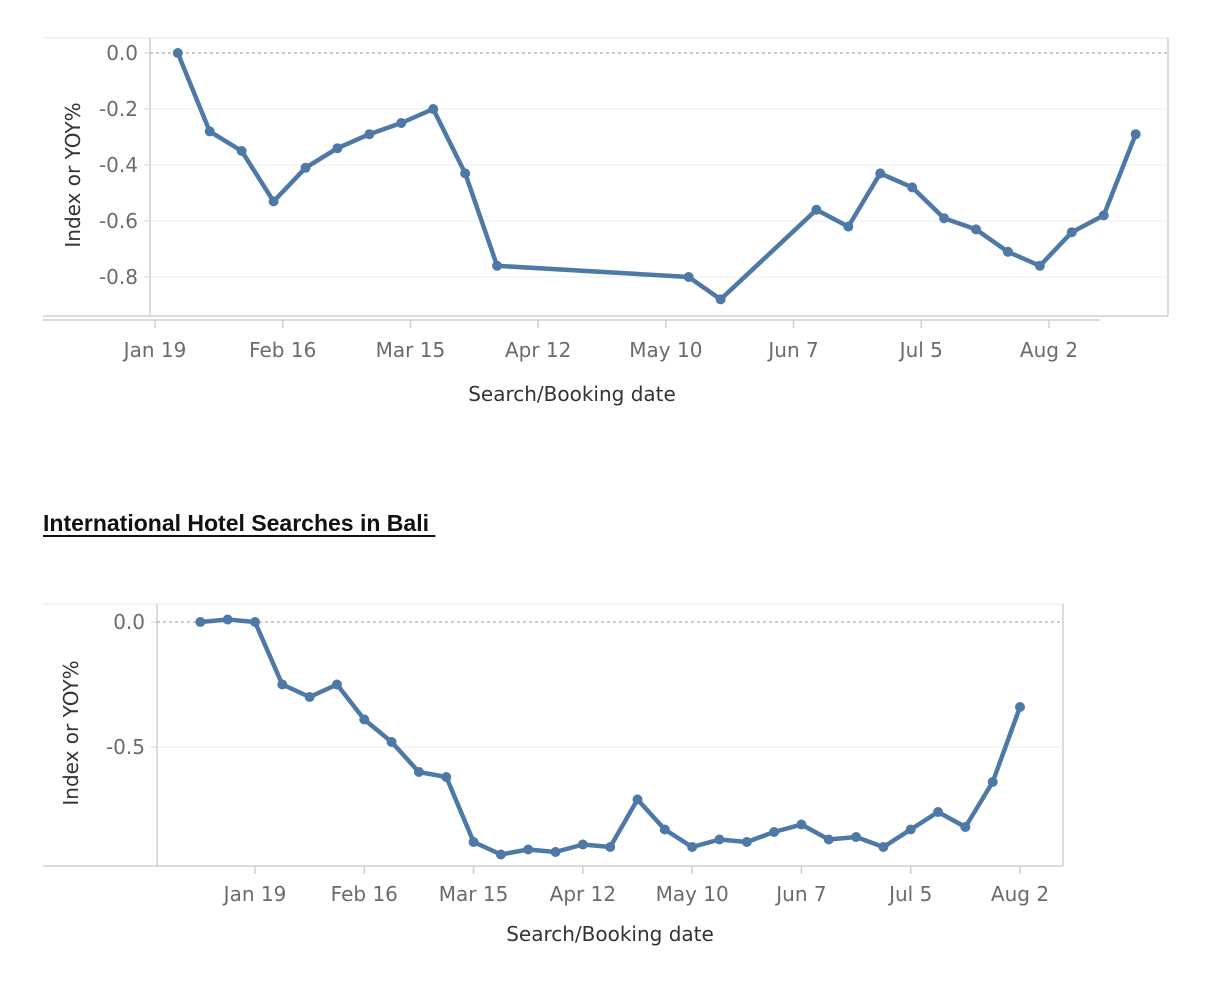  What do you see at coordinates (800, 894) in the screenshot?
I see `chart-2-x-tick-label: Jun 7` at bounding box center [800, 894].